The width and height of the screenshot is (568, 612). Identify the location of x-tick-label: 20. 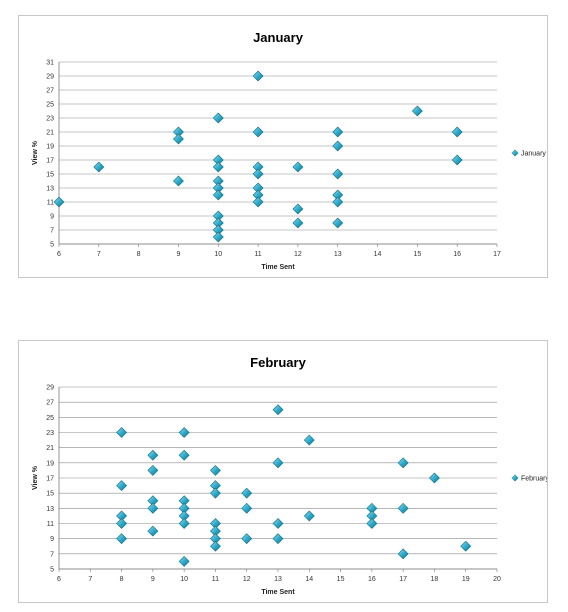
(497, 579).